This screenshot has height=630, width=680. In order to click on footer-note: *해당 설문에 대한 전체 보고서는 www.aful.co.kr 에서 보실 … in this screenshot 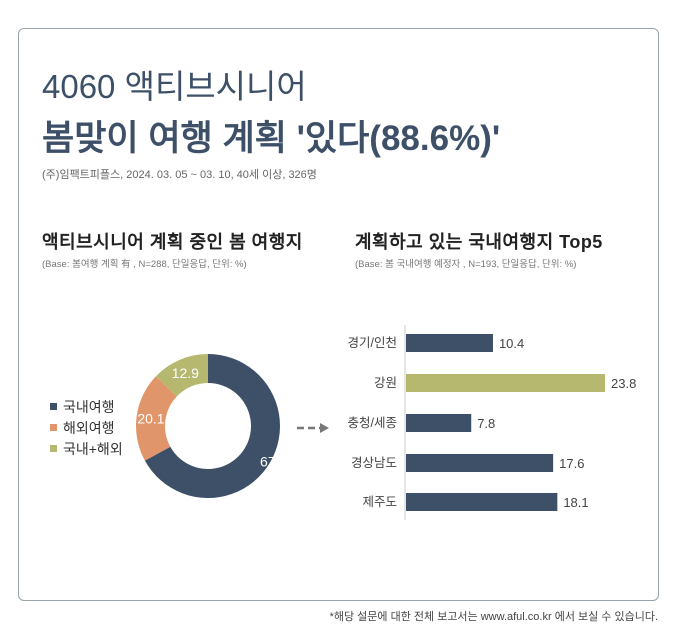, I will do `click(493, 617)`.